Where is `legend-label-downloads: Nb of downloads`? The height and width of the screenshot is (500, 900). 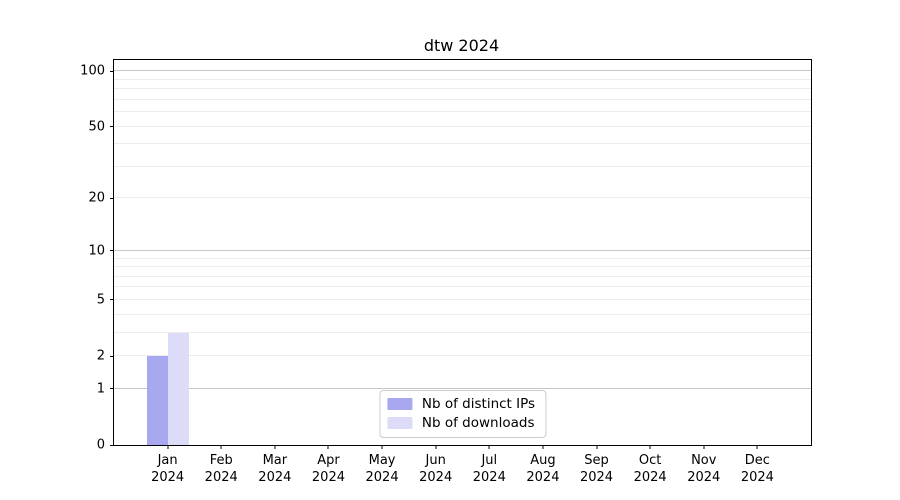 legend-label-downloads: Nb of downloads is located at coordinates (478, 423).